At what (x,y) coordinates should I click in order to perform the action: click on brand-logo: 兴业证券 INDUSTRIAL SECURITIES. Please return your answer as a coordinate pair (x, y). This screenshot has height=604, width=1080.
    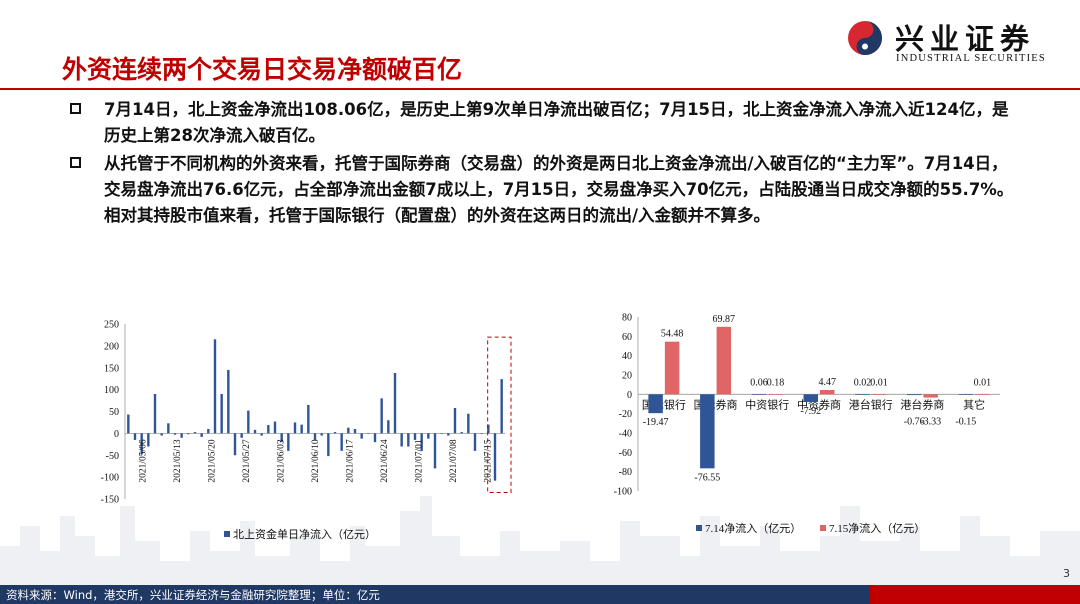
    Looking at the image, I should click on (954, 40).